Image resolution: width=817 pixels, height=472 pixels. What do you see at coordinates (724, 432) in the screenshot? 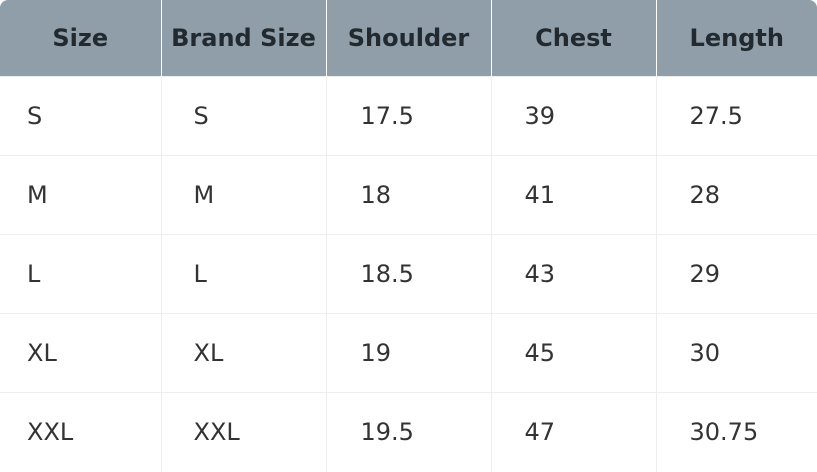
I see `cell-length: 30.75` at bounding box center [724, 432].